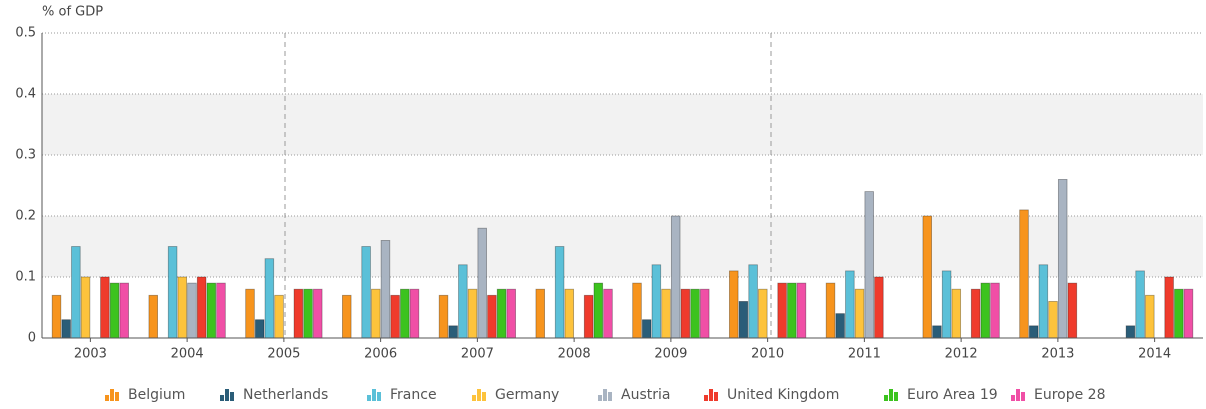  I want to click on x-tick-label: 2008, so click(574, 354).